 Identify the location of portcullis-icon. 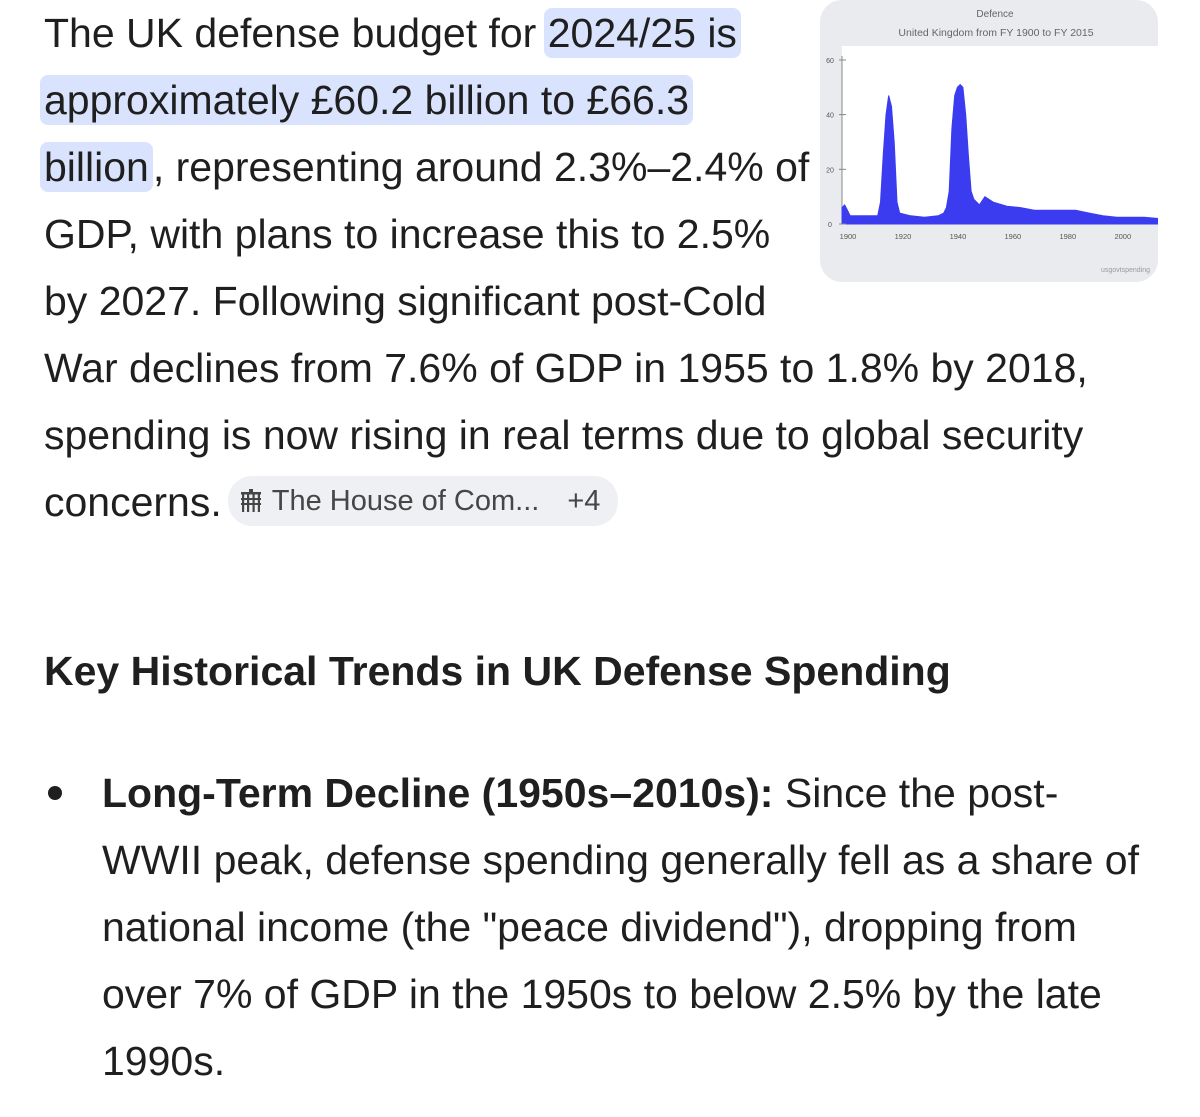
(250, 501).